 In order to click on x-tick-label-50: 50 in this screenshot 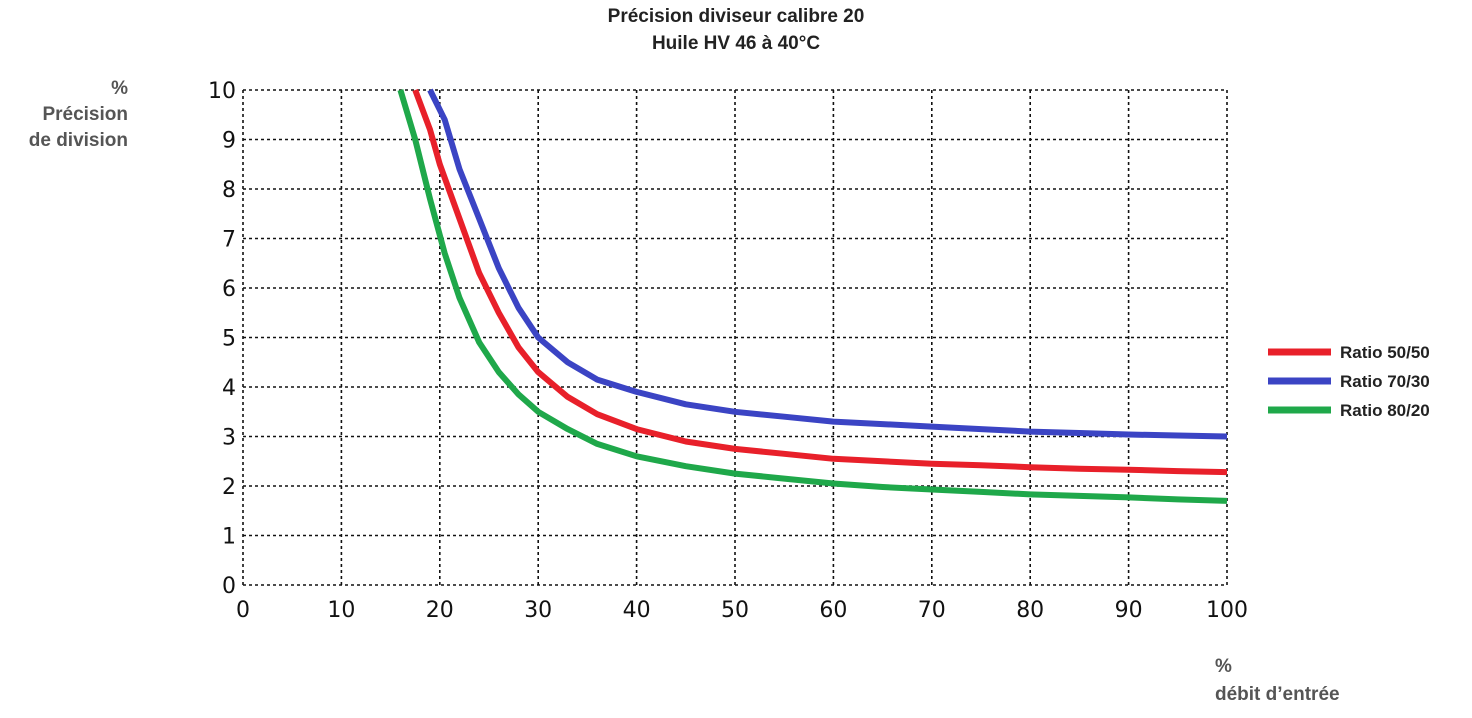, I will do `click(735, 610)`.